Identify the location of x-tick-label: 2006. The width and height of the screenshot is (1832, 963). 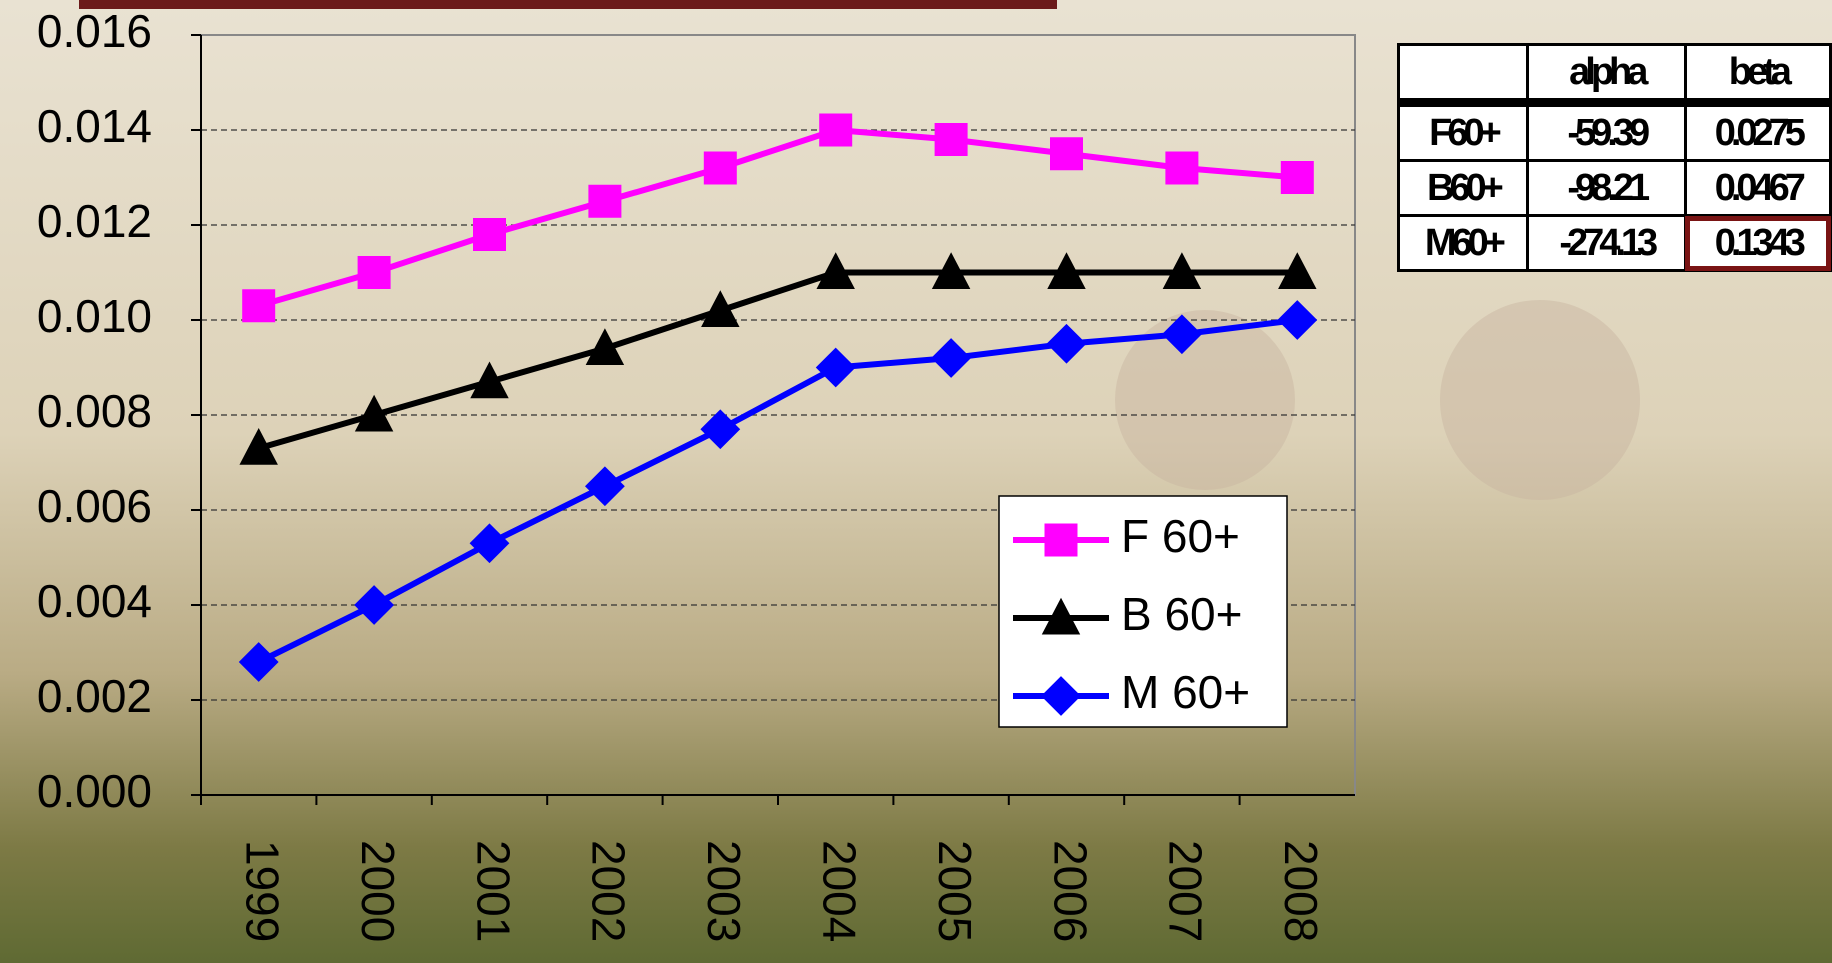
(1070, 891).